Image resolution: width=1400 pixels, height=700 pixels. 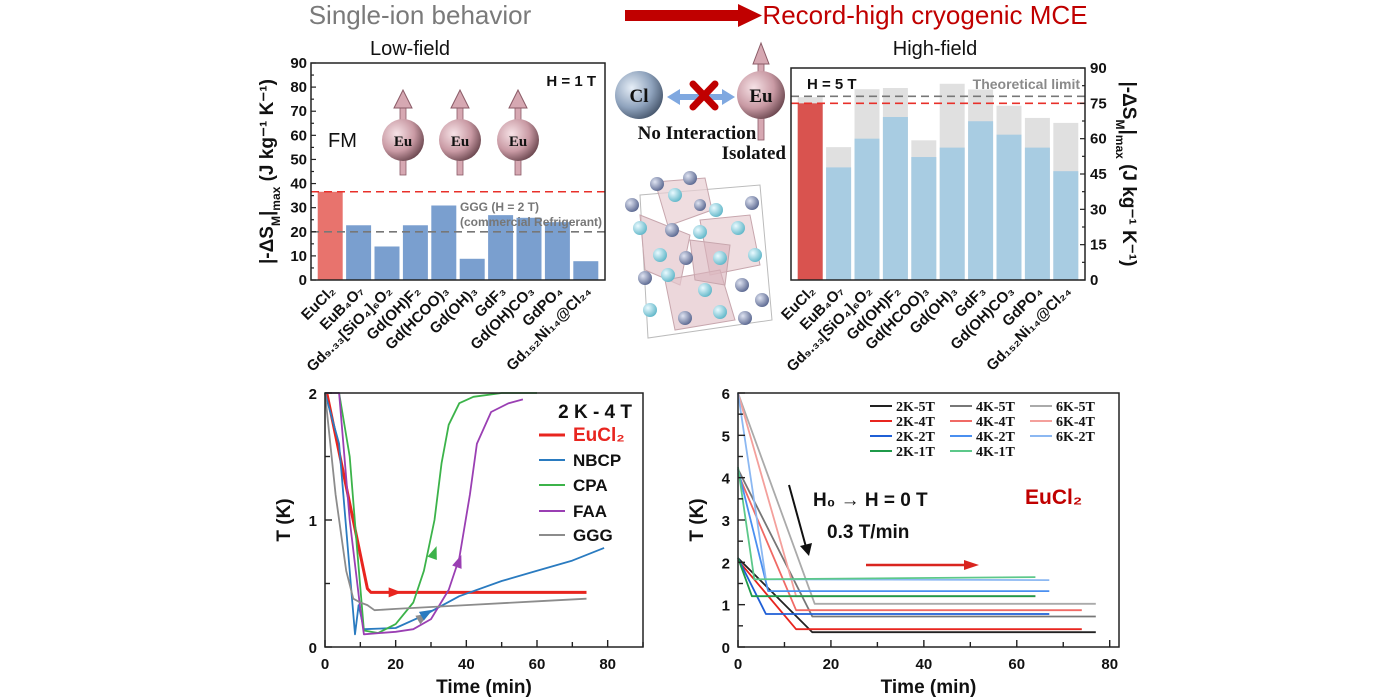 I want to click on crystal-structure, so click(x=699, y=255).